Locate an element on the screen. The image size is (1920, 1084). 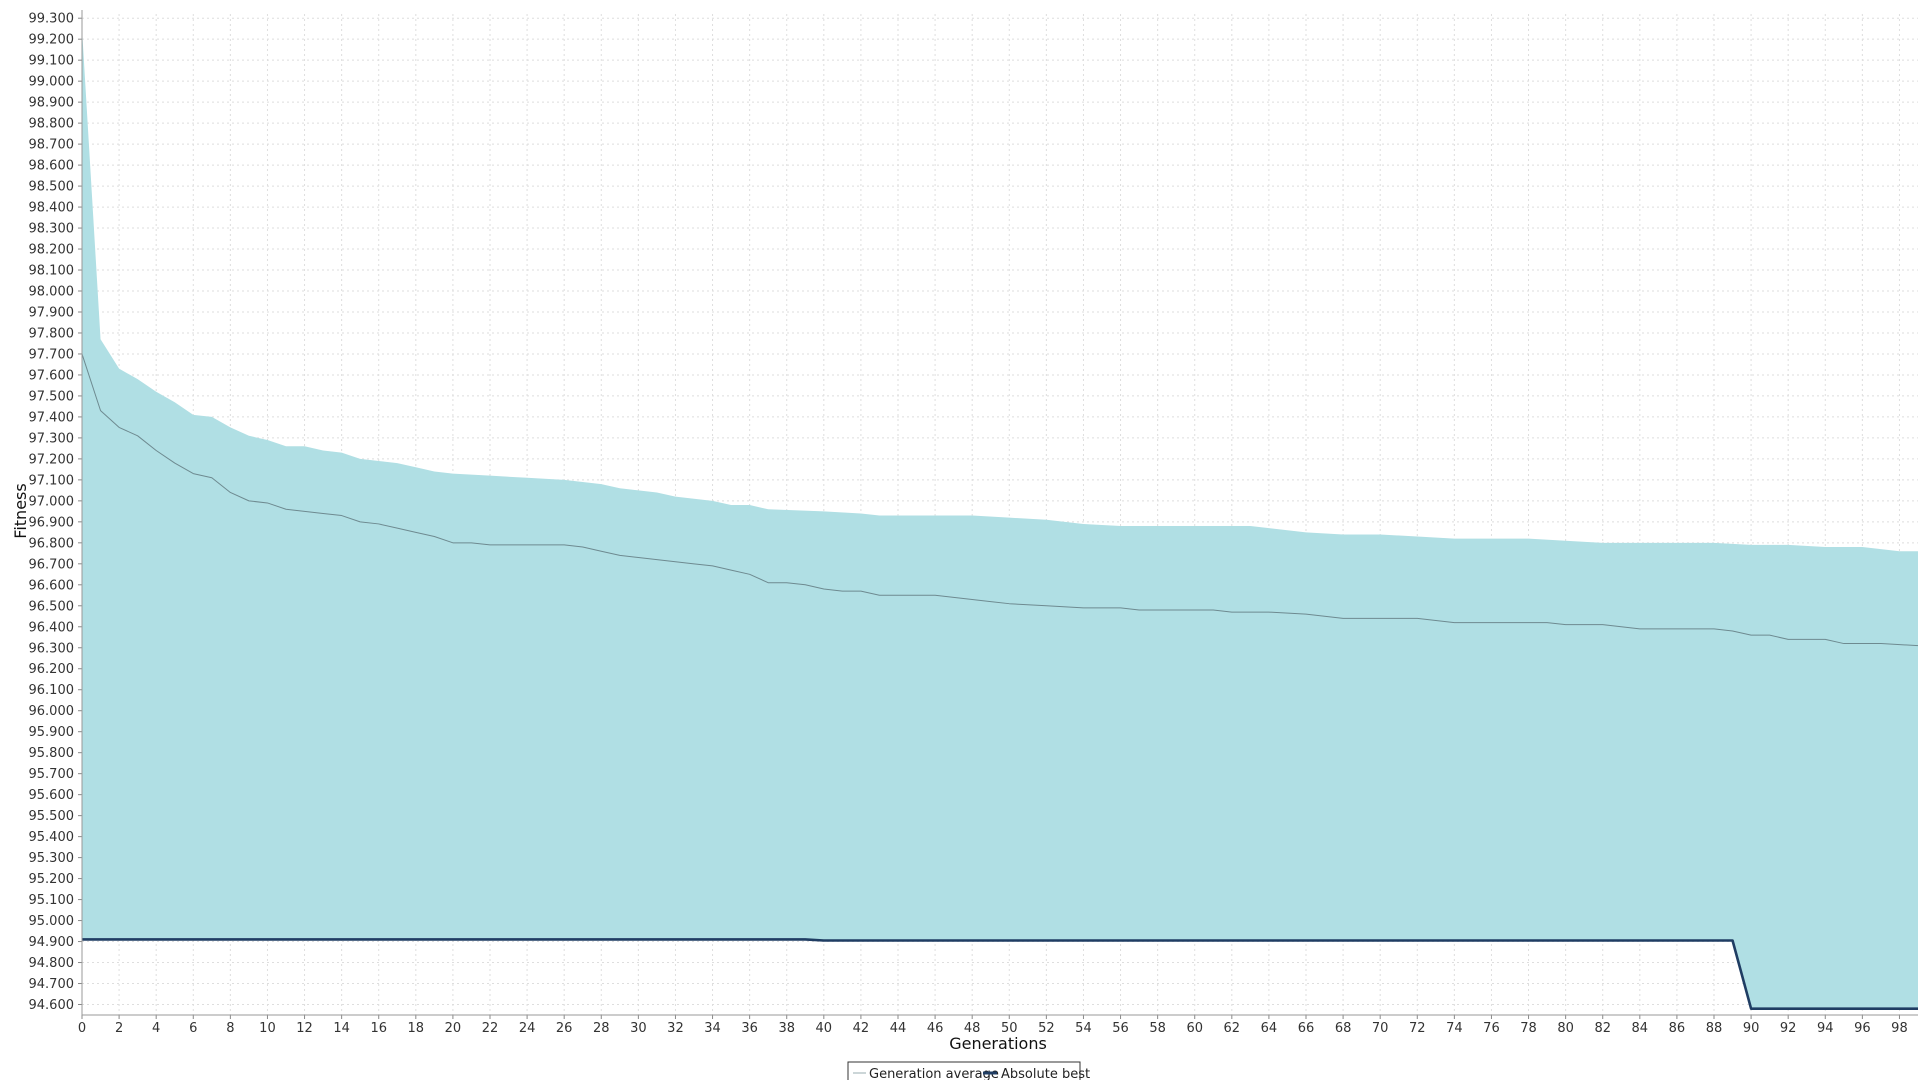
y-tick-label: 98.200 is located at coordinates (52, 250).